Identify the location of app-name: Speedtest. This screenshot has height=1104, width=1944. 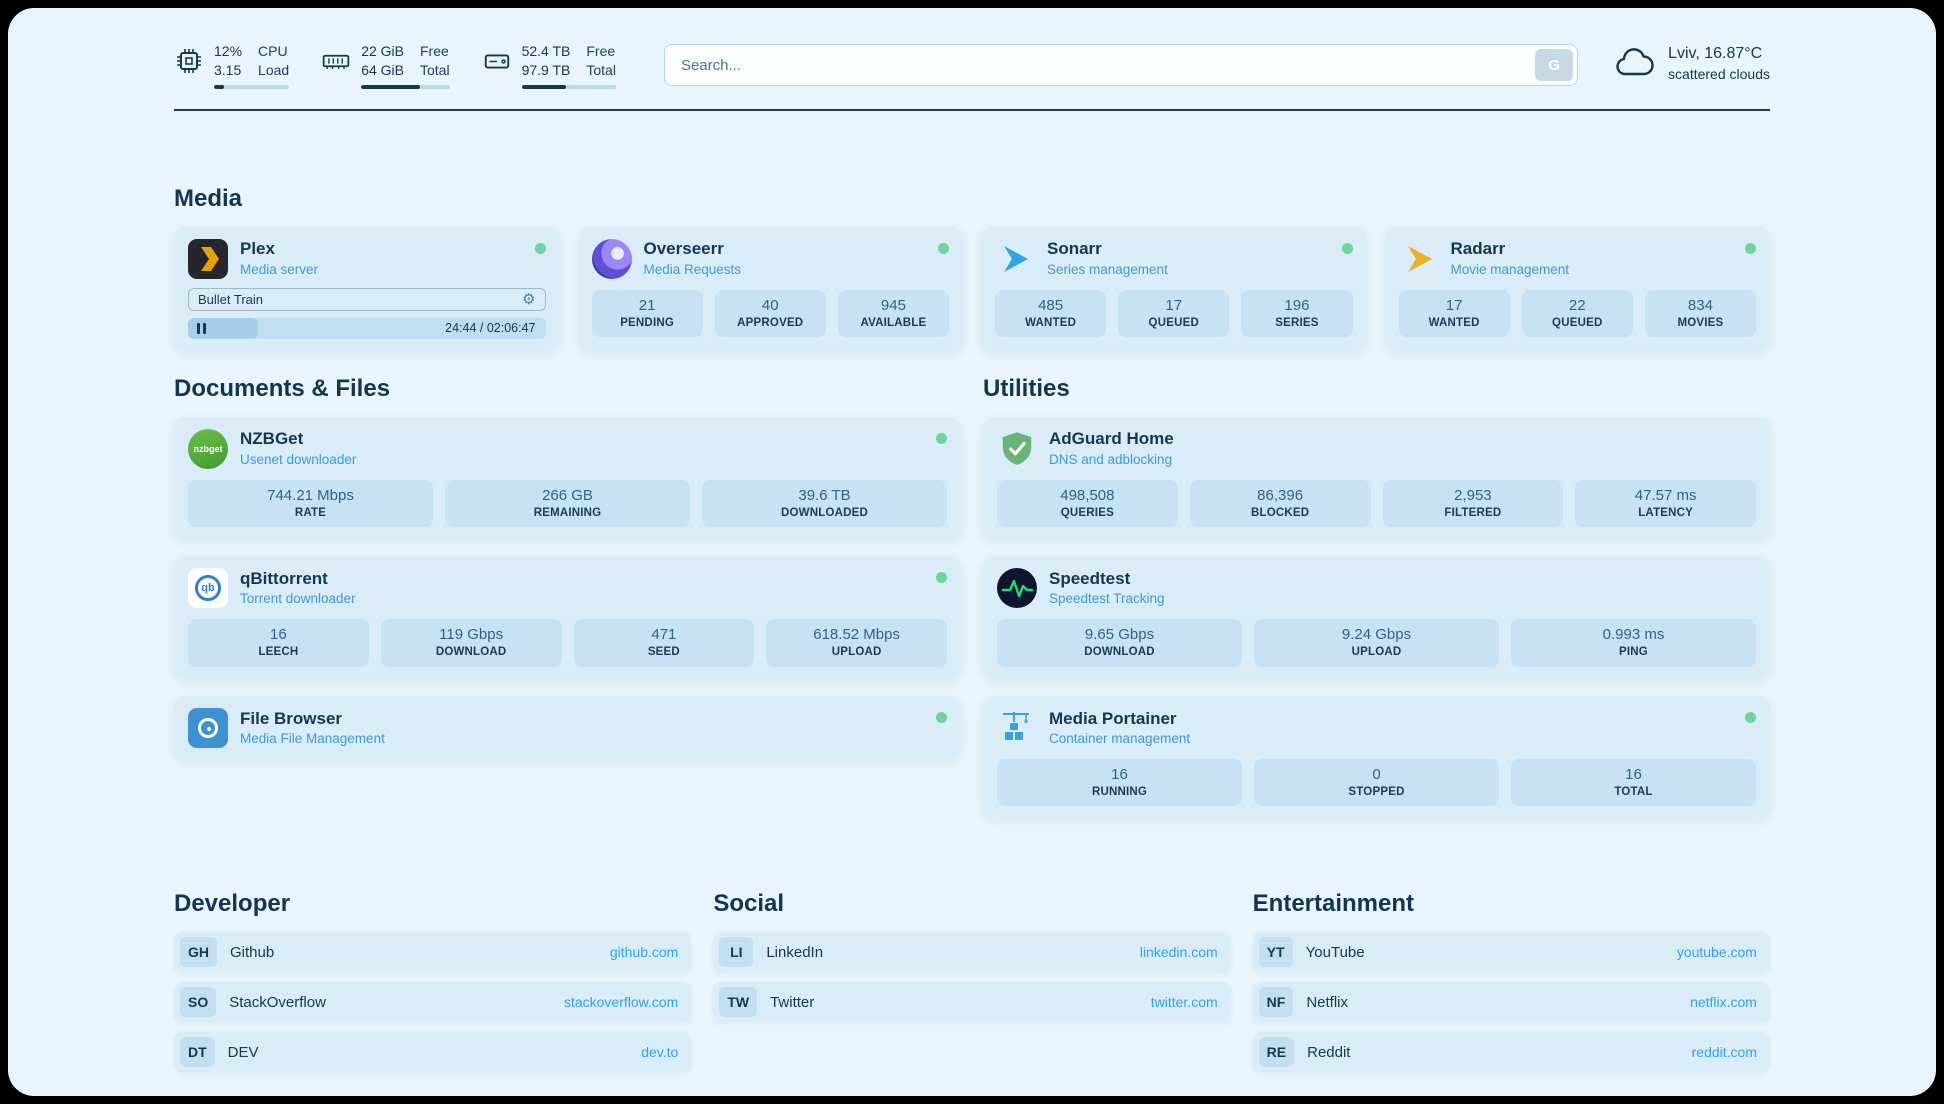
(1090, 579).